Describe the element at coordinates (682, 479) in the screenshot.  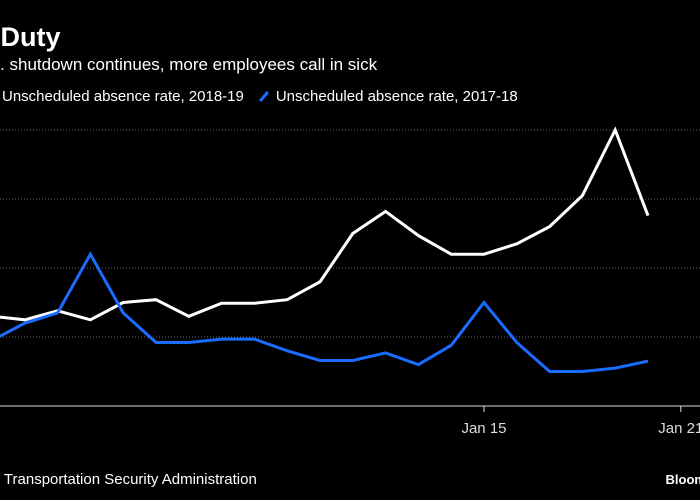
I see `brand-logo: Bloom` at that location.